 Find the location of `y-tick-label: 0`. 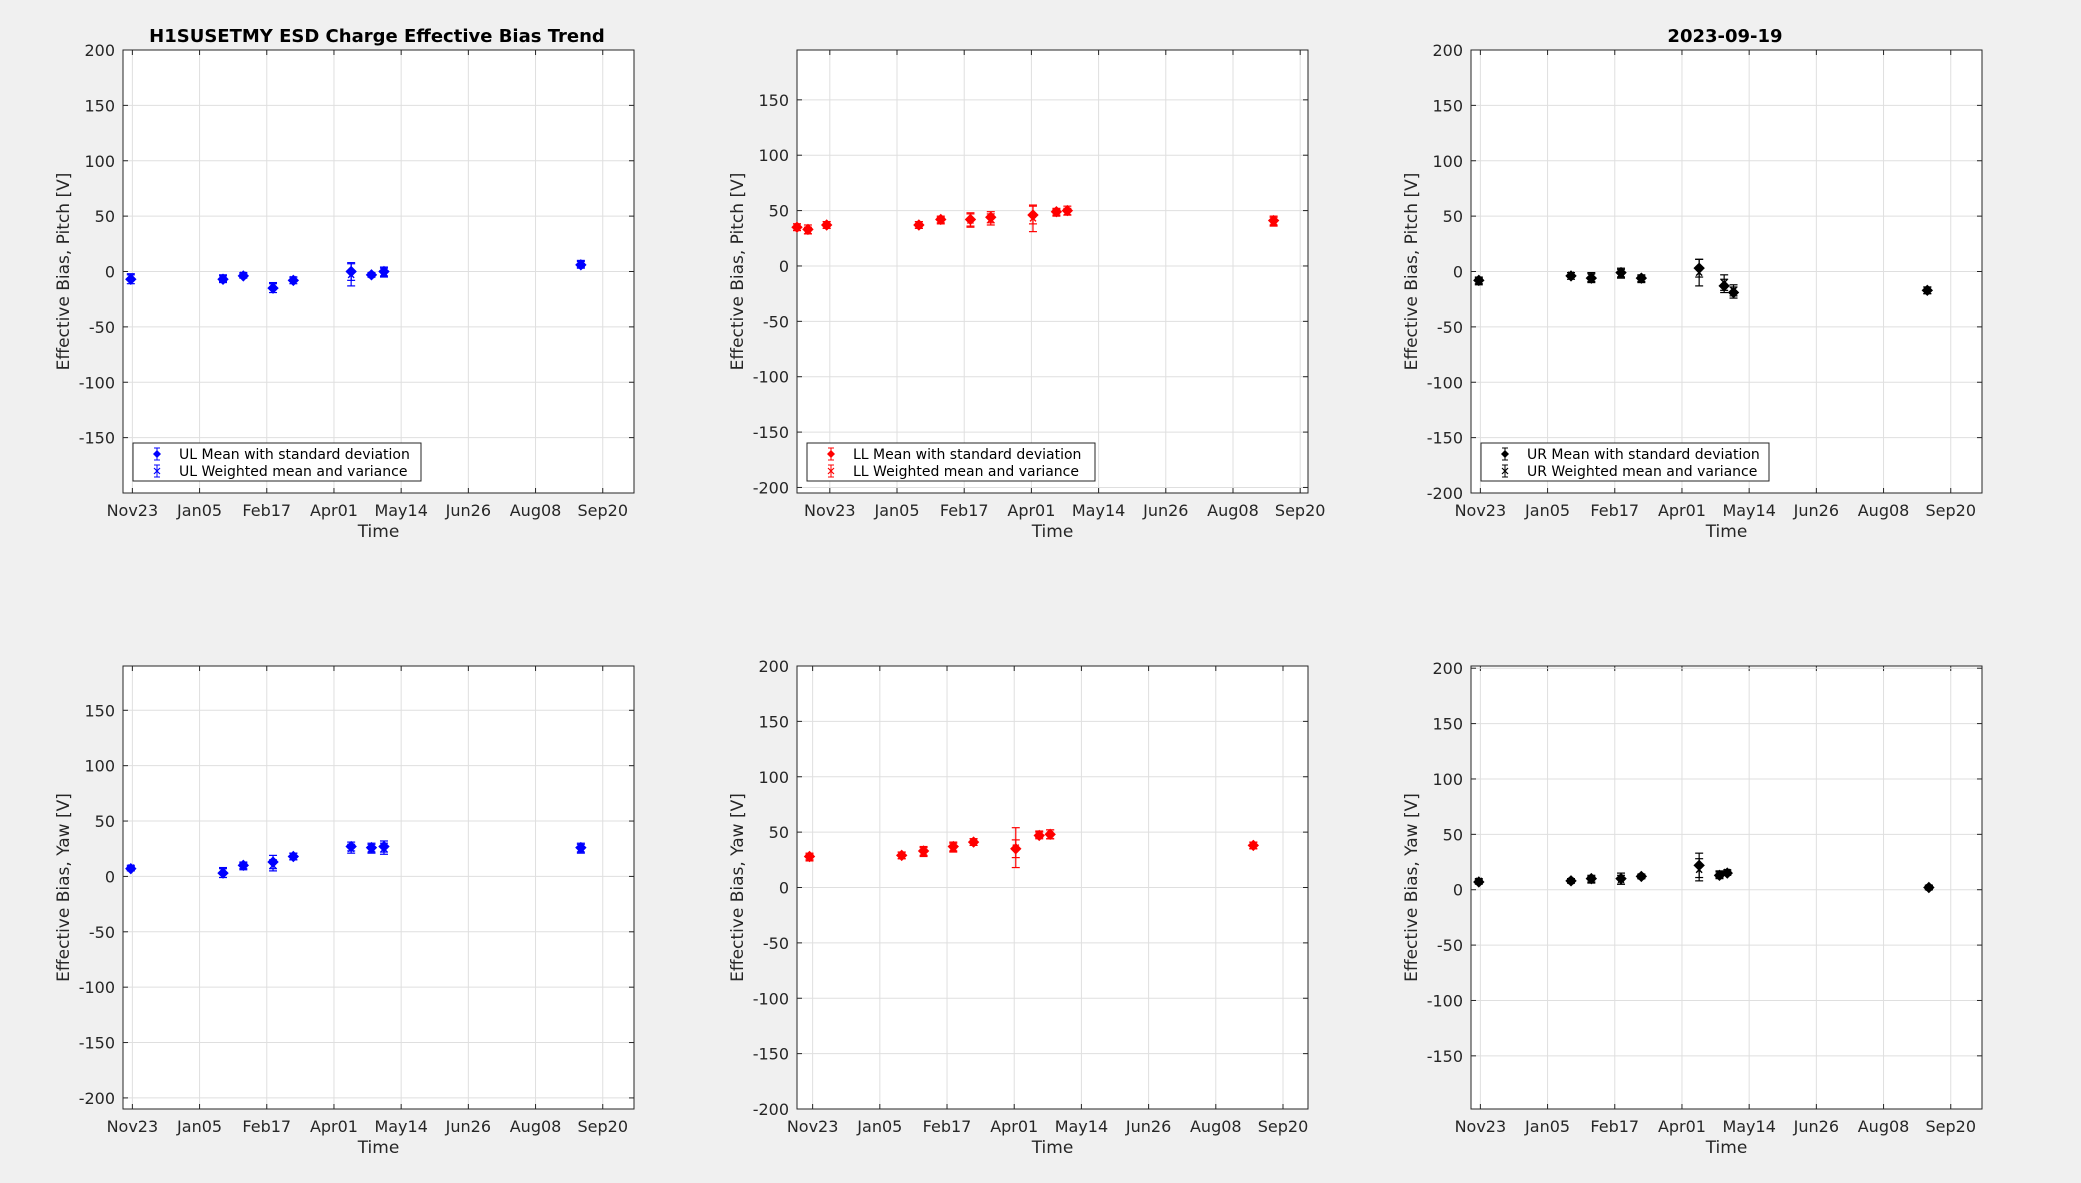

y-tick-label: 0 is located at coordinates (784, 266).